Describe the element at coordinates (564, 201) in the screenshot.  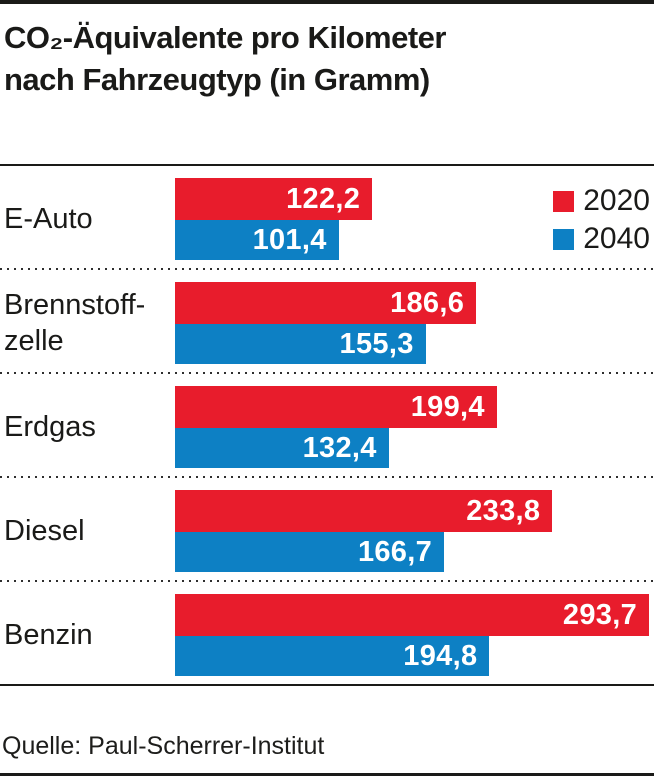
I see `legend-swatch-2020-icon` at that location.